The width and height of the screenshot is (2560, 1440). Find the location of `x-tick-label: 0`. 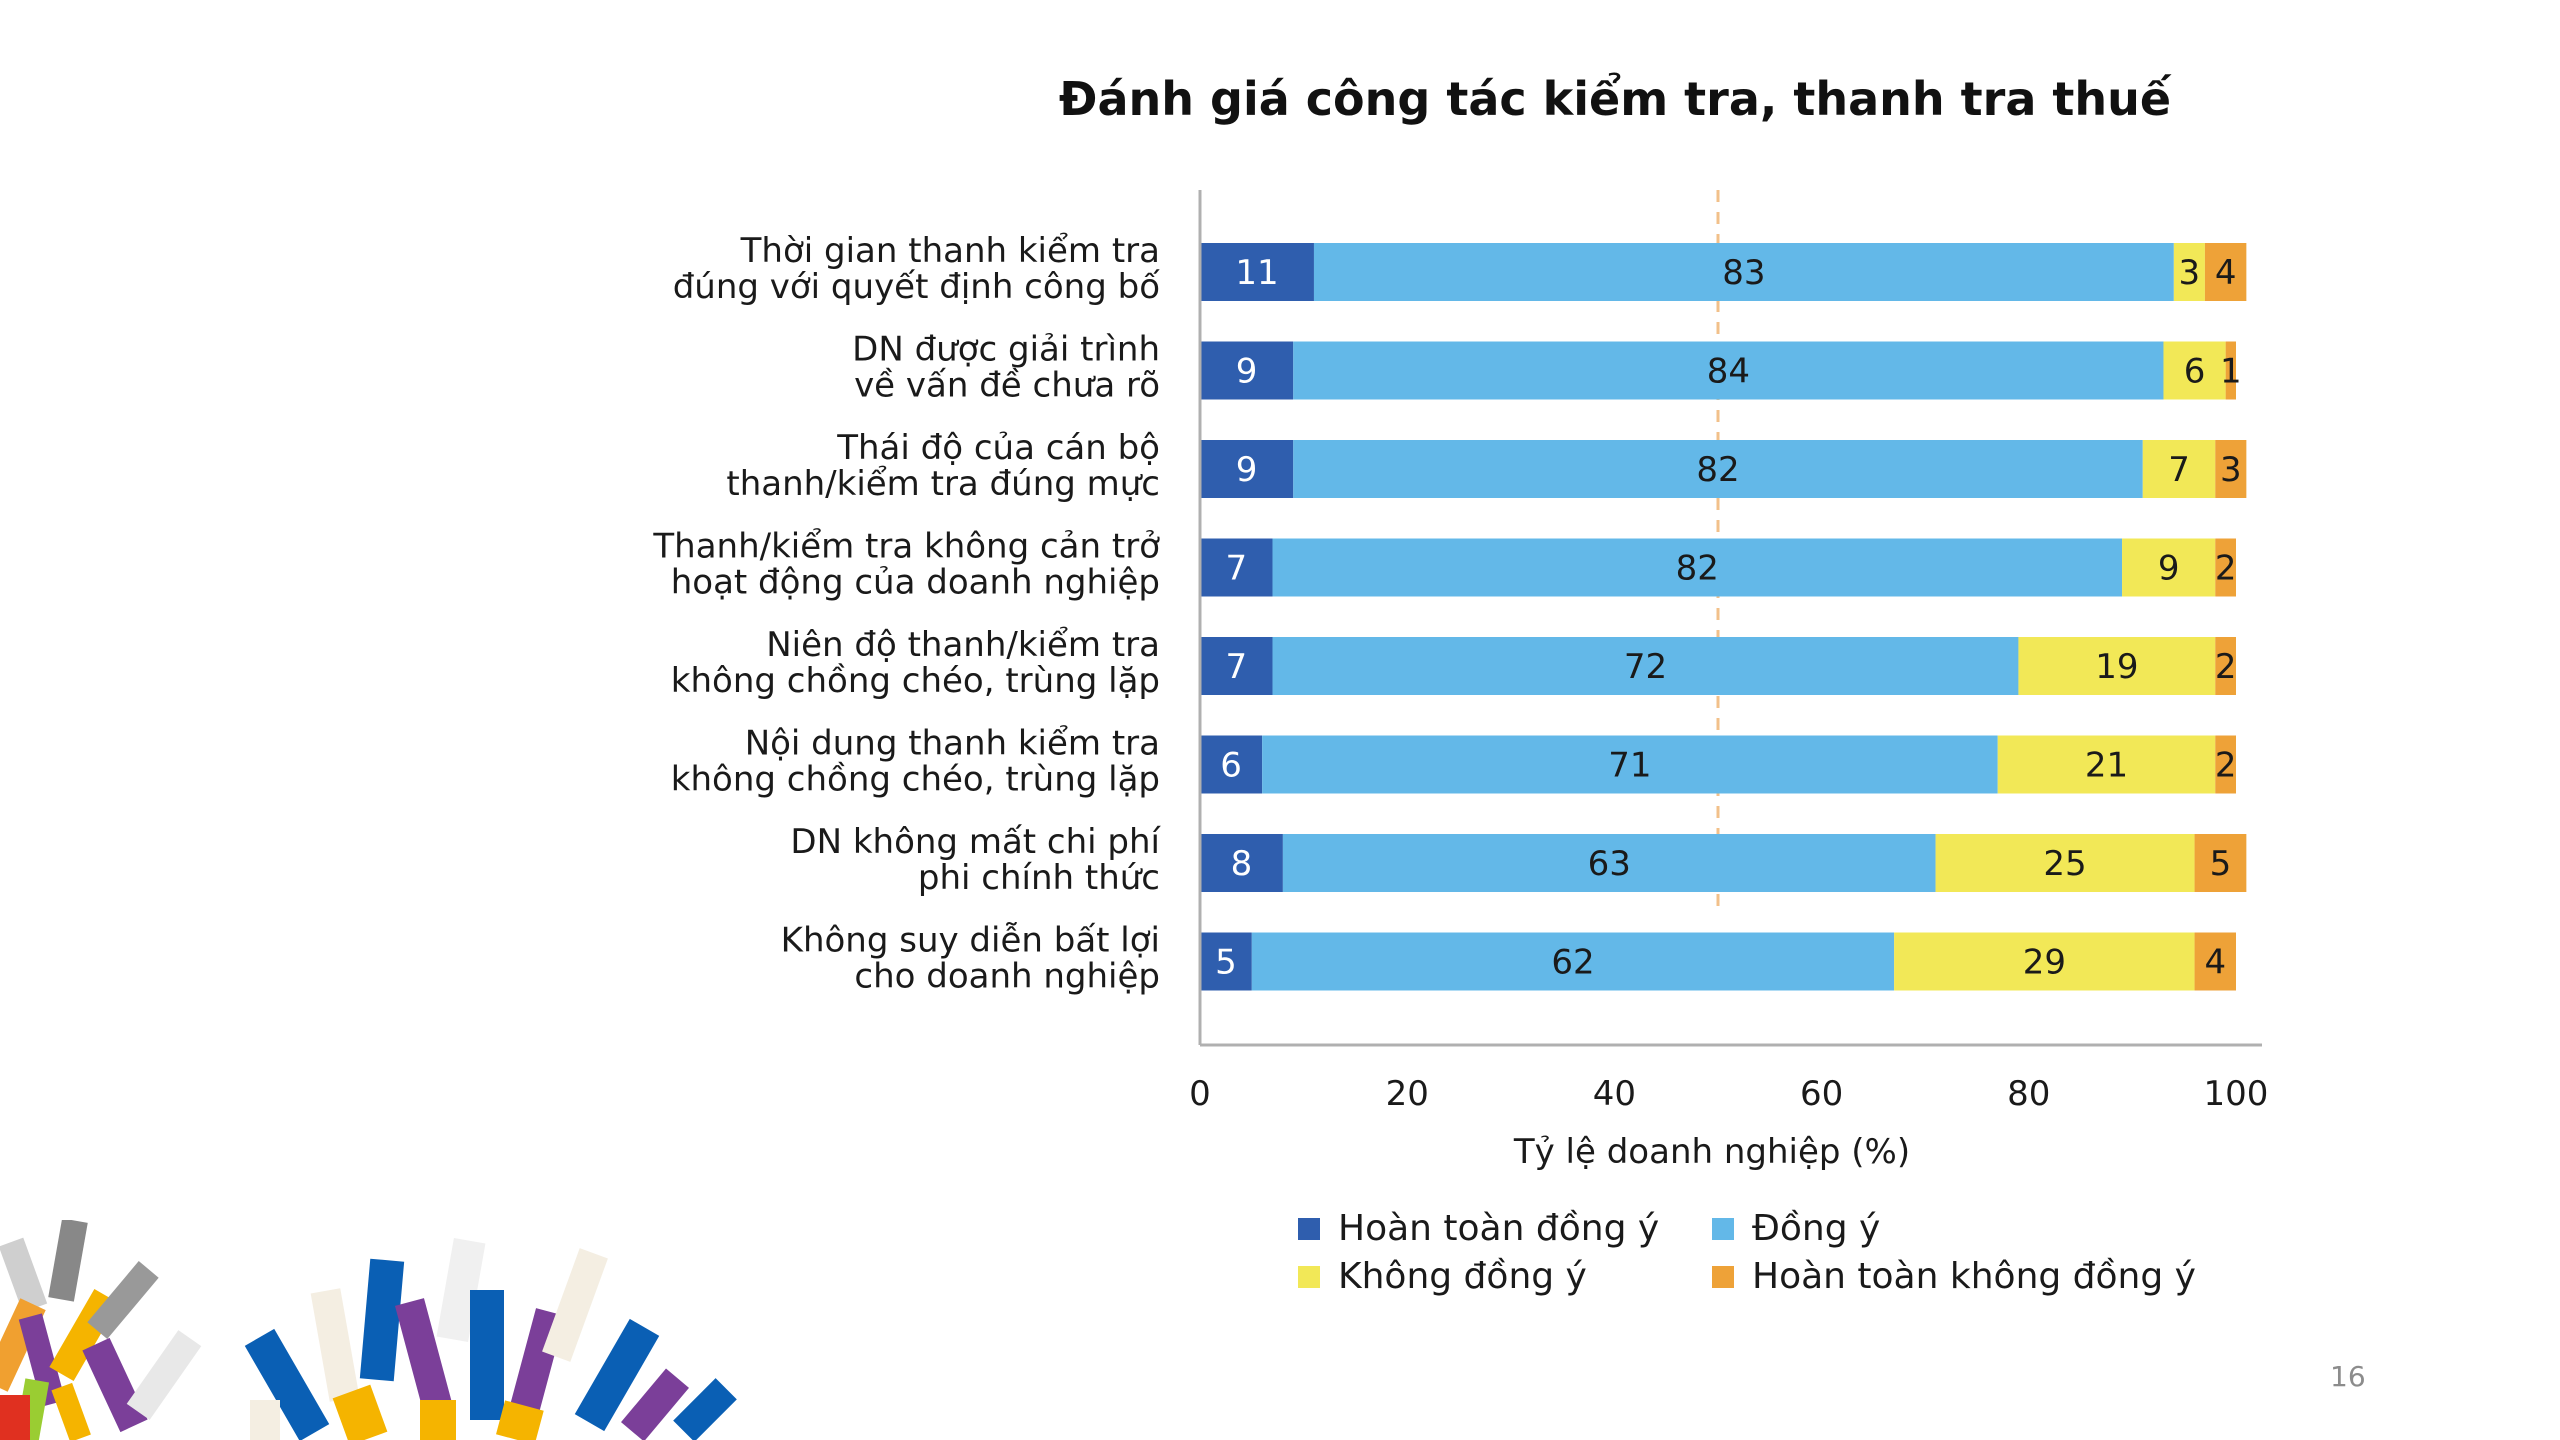

x-tick-label: 0 is located at coordinates (1200, 1094).